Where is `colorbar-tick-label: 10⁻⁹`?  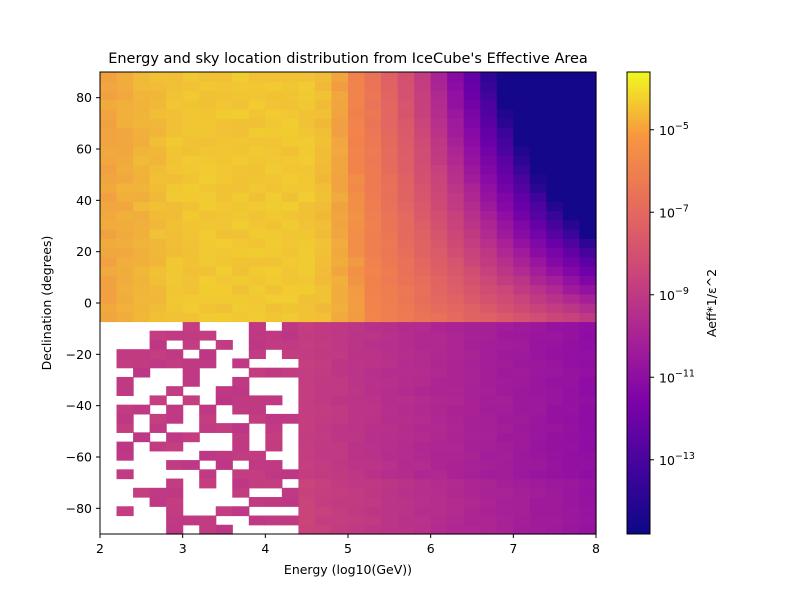 colorbar-tick-label: 10⁻⁹ is located at coordinates (674, 294).